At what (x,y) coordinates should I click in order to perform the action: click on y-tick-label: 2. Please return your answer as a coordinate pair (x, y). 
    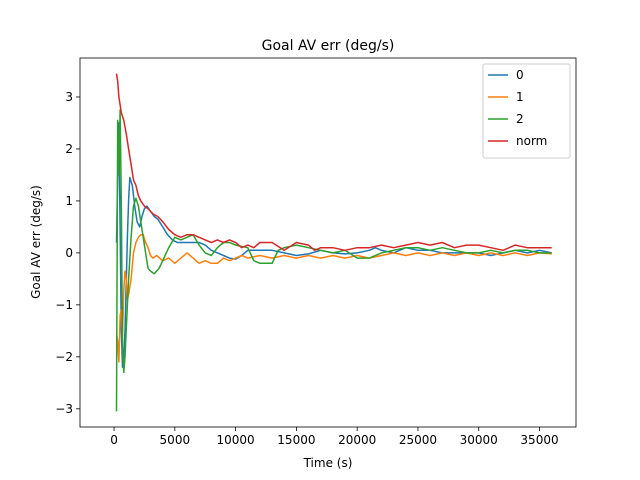
    Looking at the image, I should click on (69, 149).